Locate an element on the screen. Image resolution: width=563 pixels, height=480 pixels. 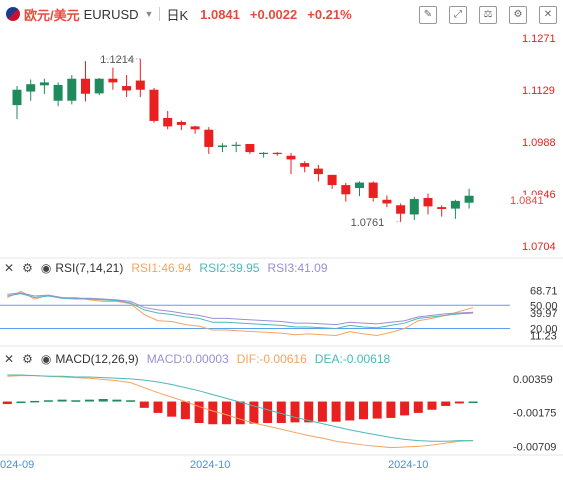
rsi1-label: RSI1:46.94 is located at coordinates (161, 268).